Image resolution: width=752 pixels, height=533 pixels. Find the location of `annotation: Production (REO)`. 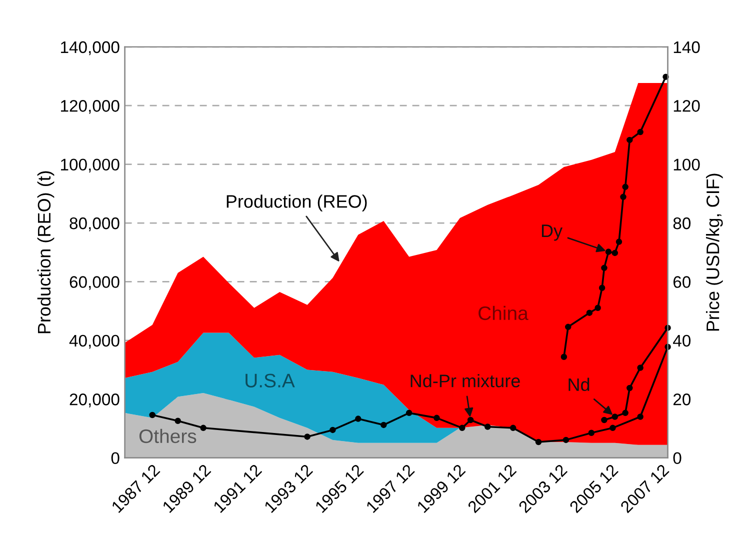

annotation: Production (REO) is located at coordinates (296, 203).